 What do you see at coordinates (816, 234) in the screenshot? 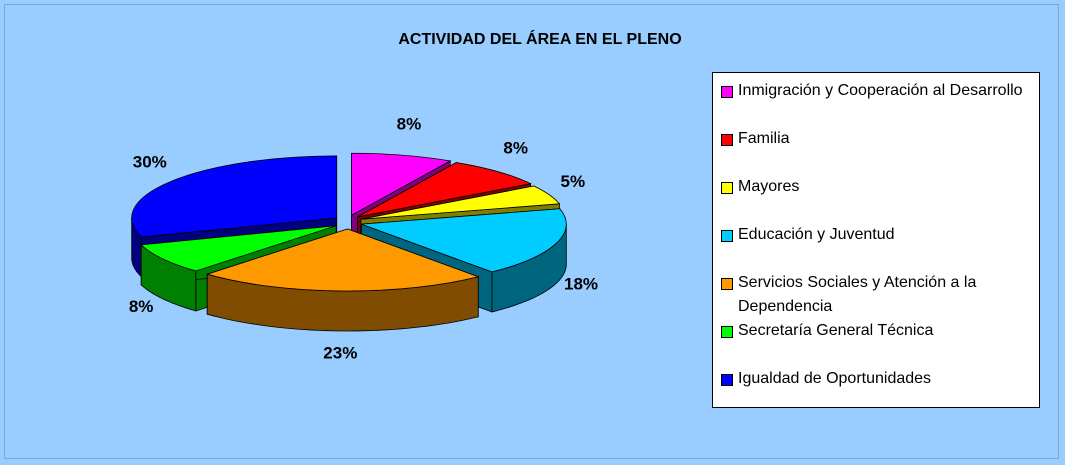
I see `legend-label: Educación y Juventud` at bounding box center [816, 234].